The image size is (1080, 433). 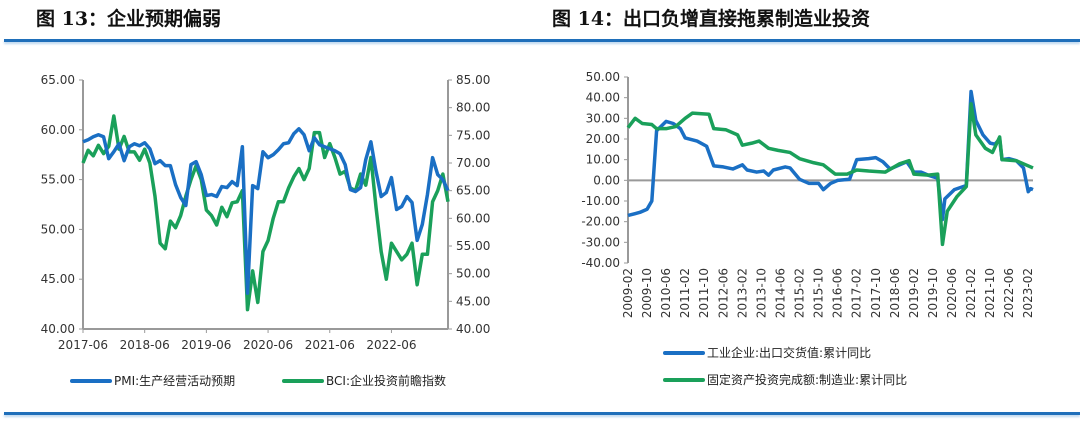 I want to click on legend-label: BCI:企业投资前瞻指数, so click(x=386, y=381).